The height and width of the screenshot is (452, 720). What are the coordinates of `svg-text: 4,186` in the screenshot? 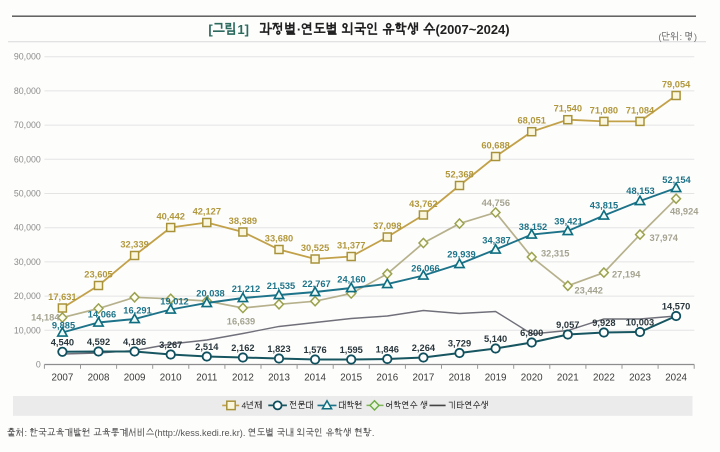 It's located at (134, 342).